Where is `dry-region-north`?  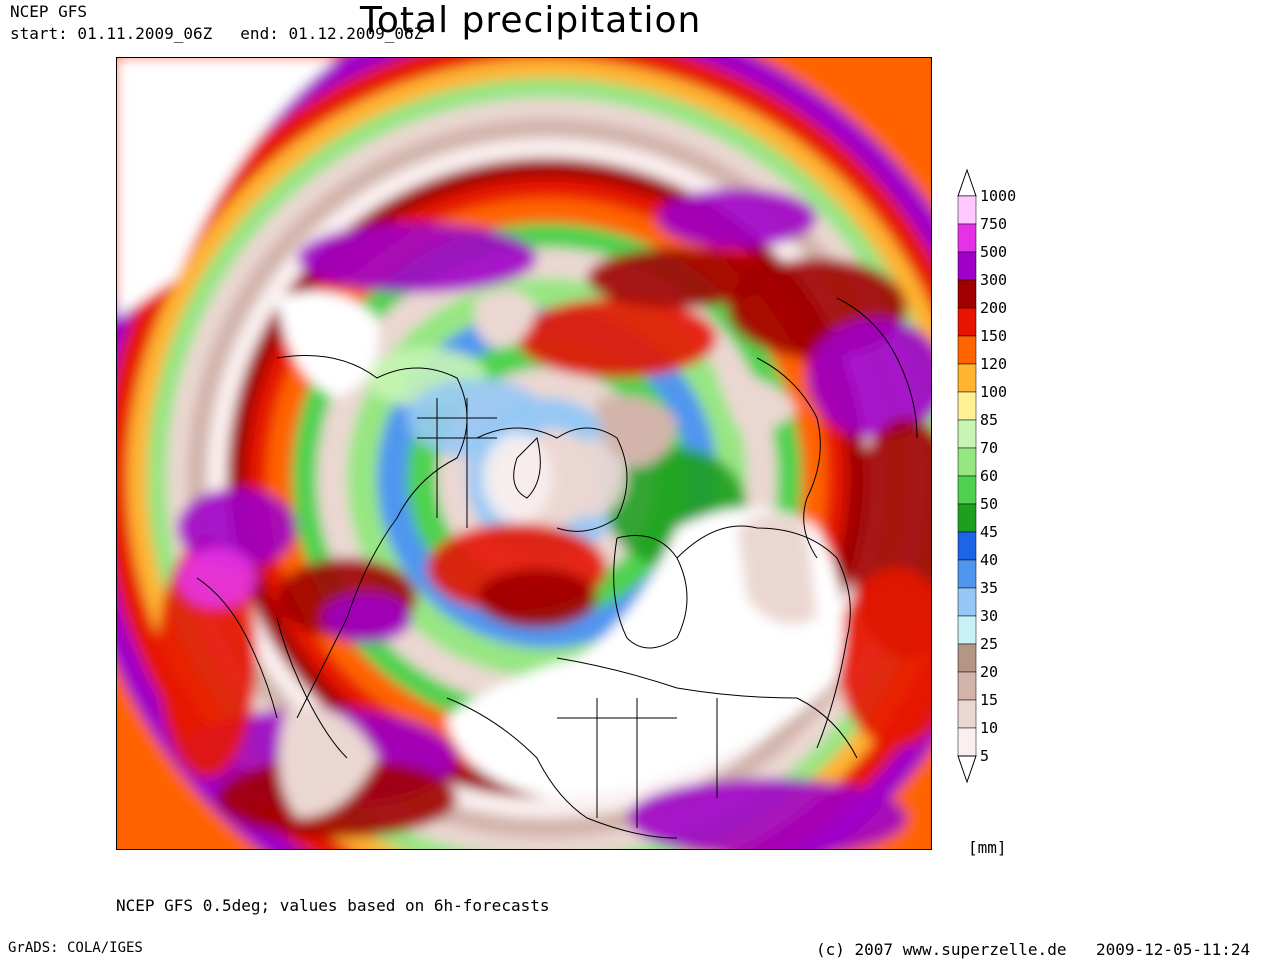
dry-region-north is located at coordinates (505, 319).